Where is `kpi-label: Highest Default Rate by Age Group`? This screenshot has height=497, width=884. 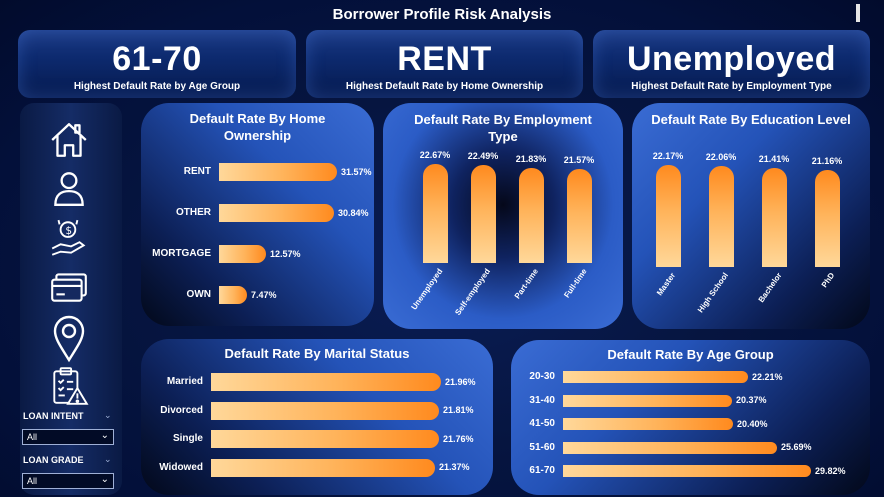
kpi-label: Highest Default Rate by Age Group is located at coordinates (157, 86).